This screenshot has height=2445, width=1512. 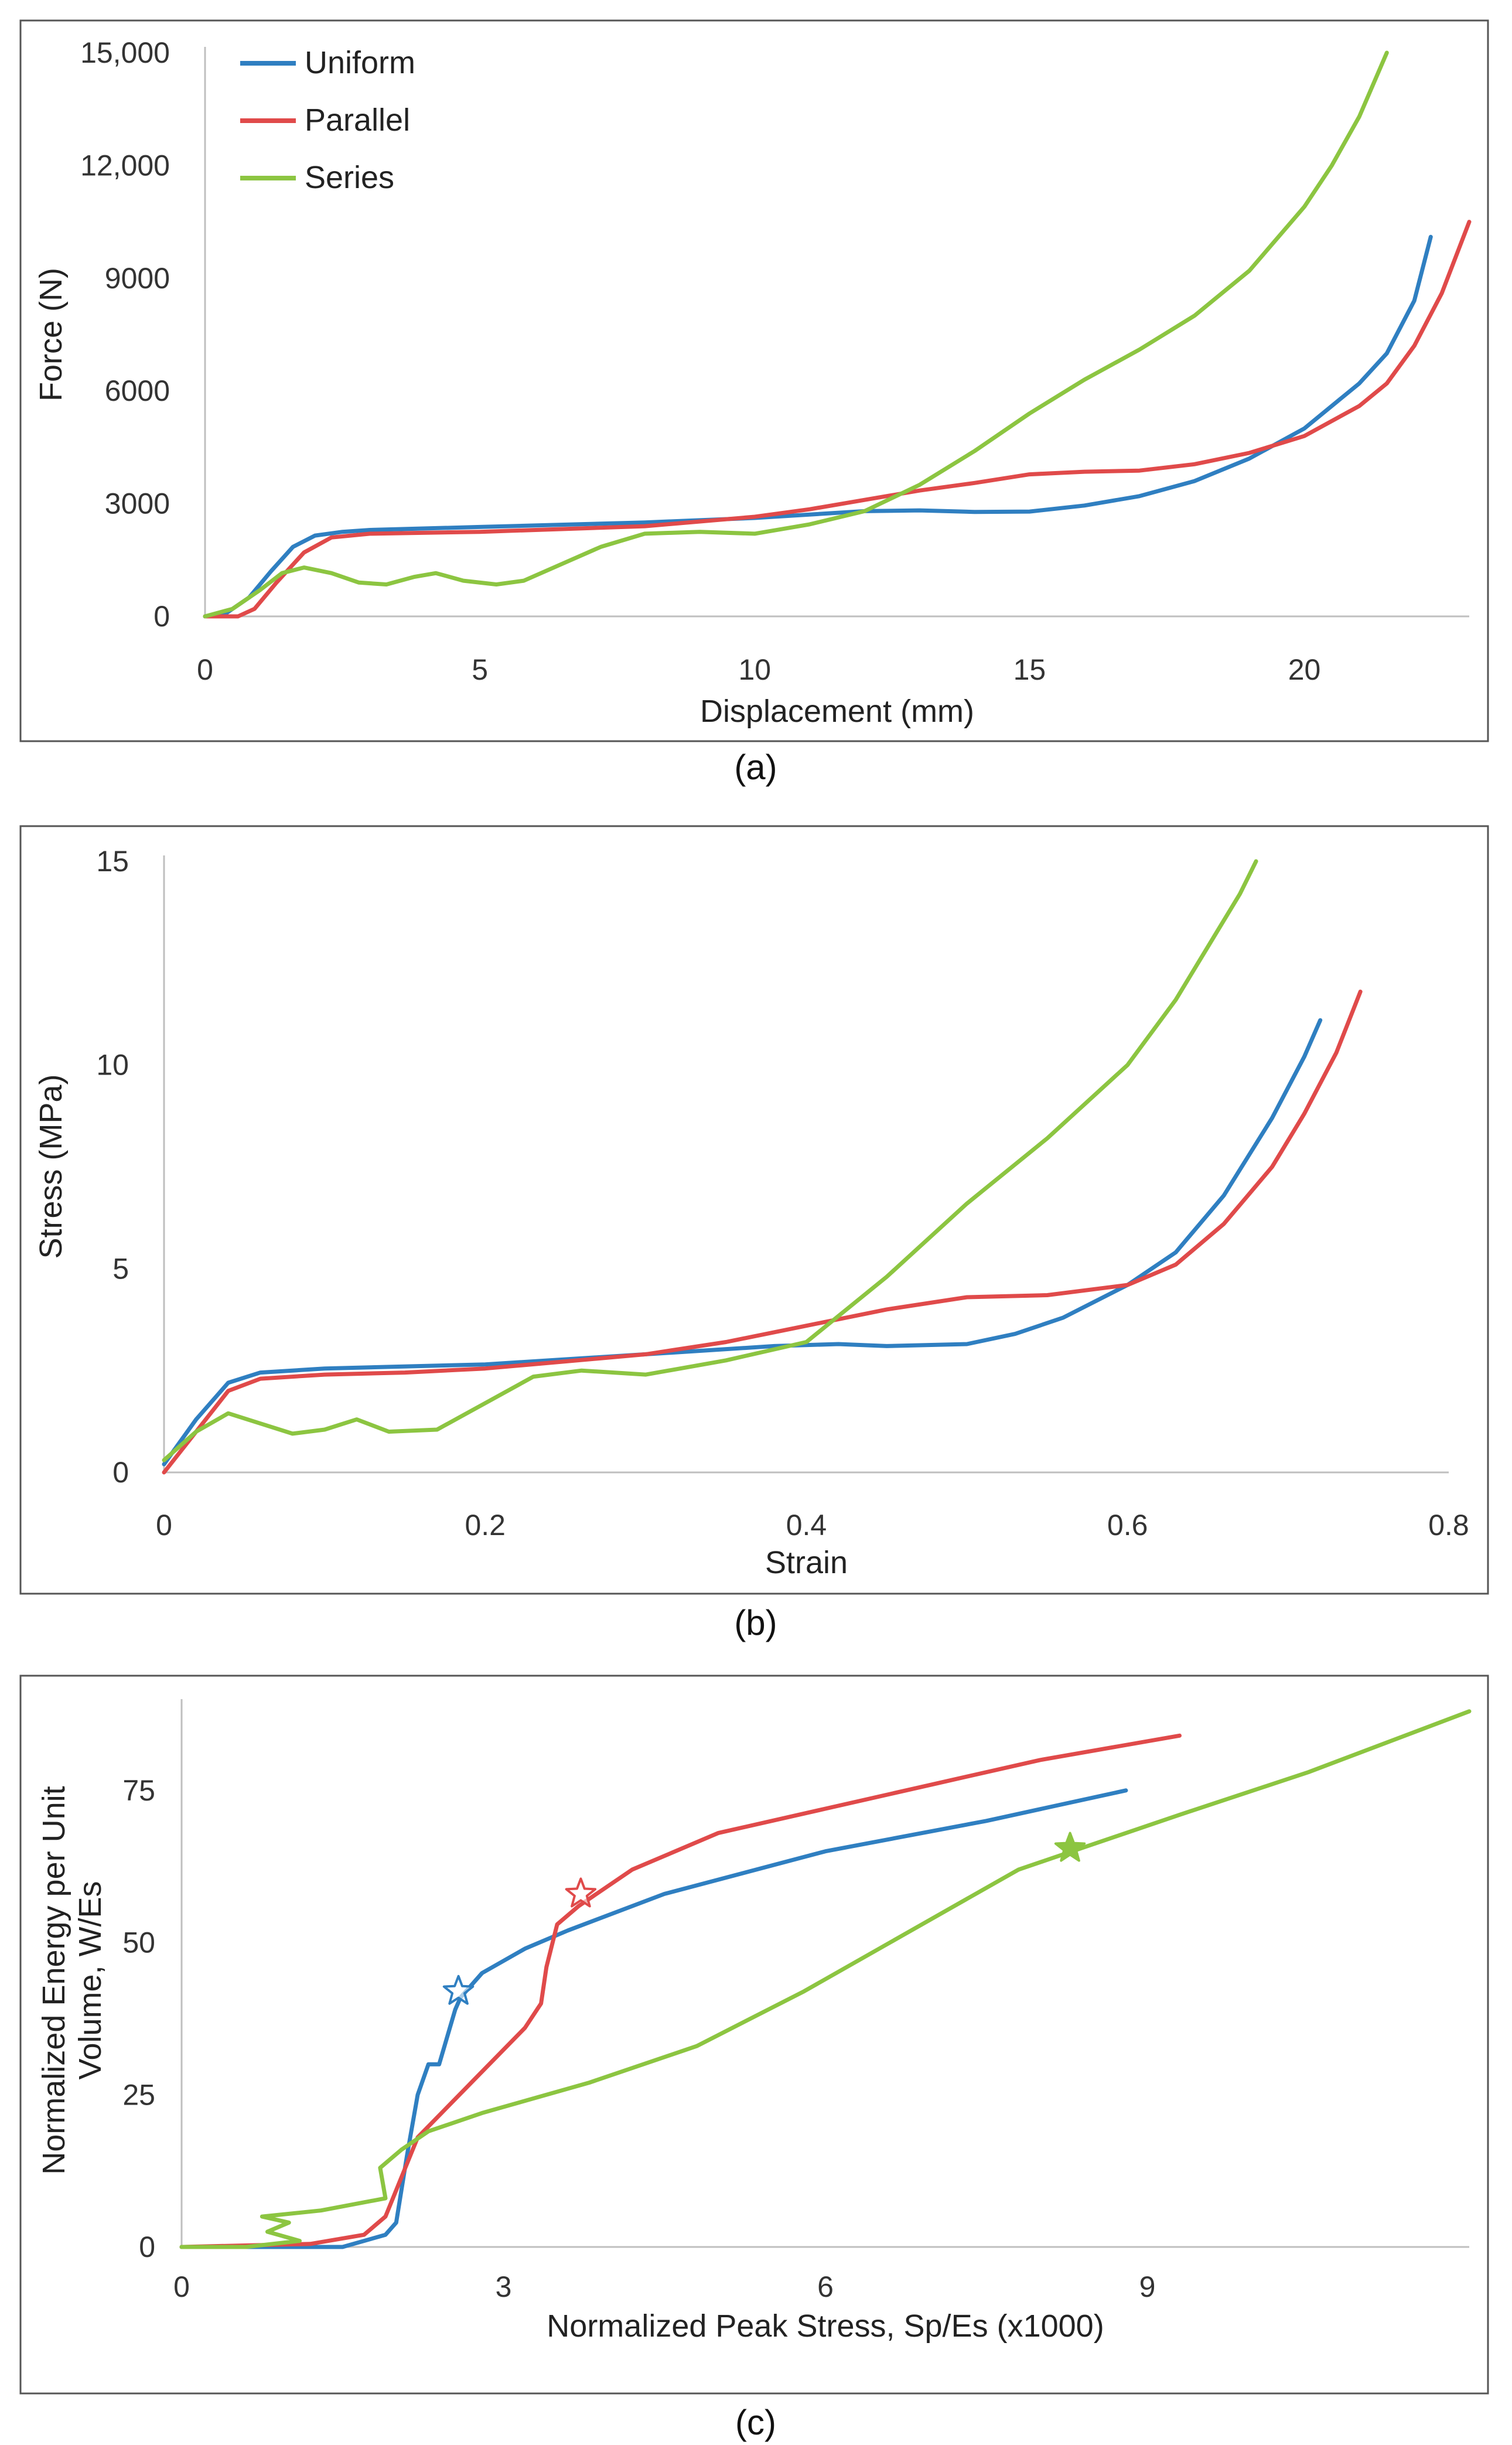 I want to click on star-marker-series, so click(x=1070, y=1847).